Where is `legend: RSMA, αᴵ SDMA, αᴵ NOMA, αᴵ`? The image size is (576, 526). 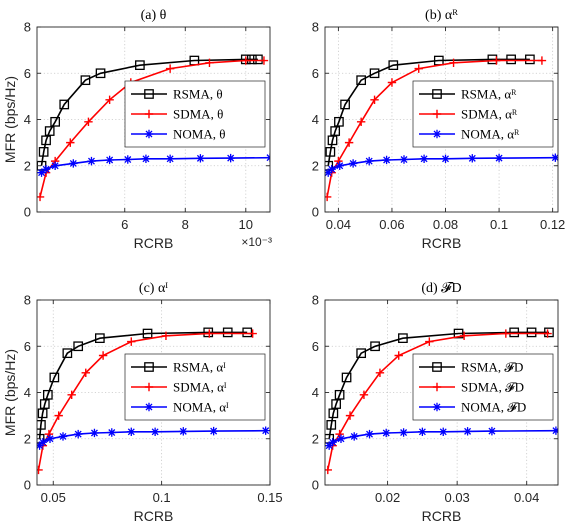
legend: RSMA, αᴵ SDMA, αᴵ NOMA, αᴵ is located at coordinates (195, 387).